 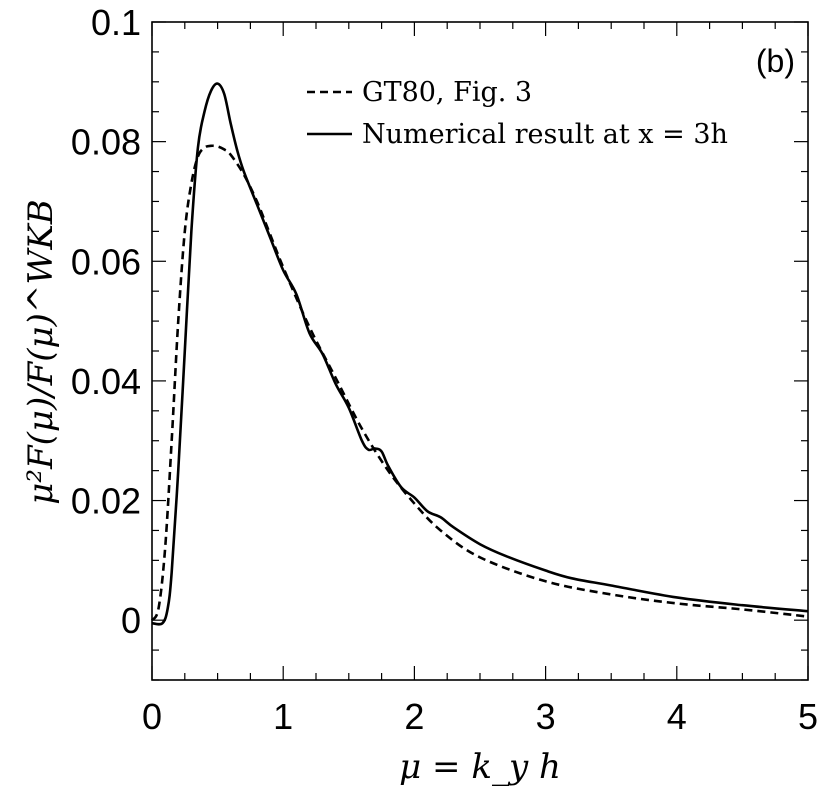 What do you see at coordinates (41, 351) in the screenshot?
I see `y-axis-title: μ²F(μ)/F(μ)^WKB` at bounding box center [41, 351].